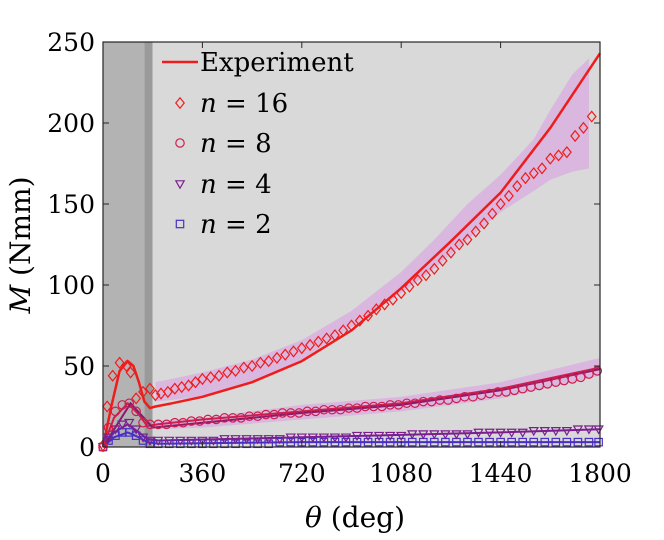 The width and height of the screenshot is (664, 540). I want to click on y-tick-label-4: 200, so click(71, 123).